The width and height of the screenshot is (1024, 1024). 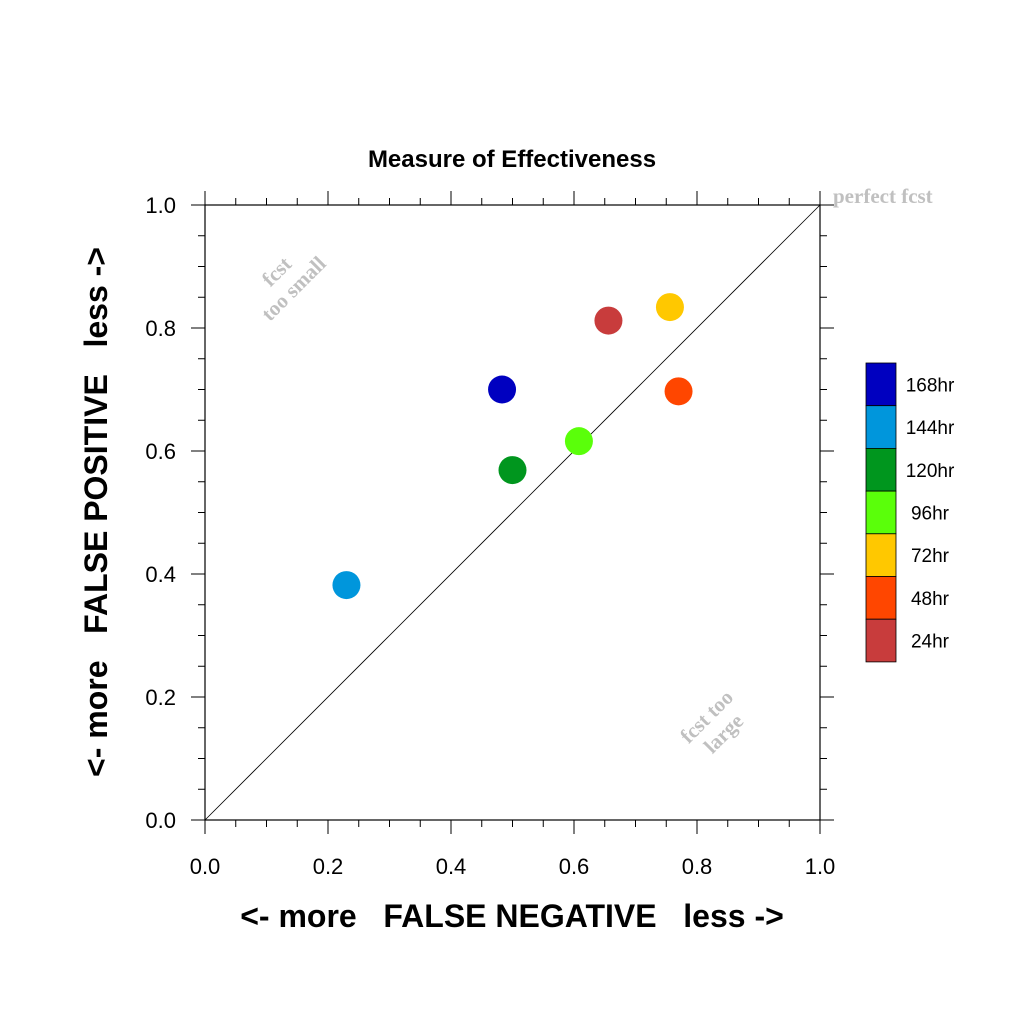 I want to click on data-point-24hr, so click(x=608, y=320).